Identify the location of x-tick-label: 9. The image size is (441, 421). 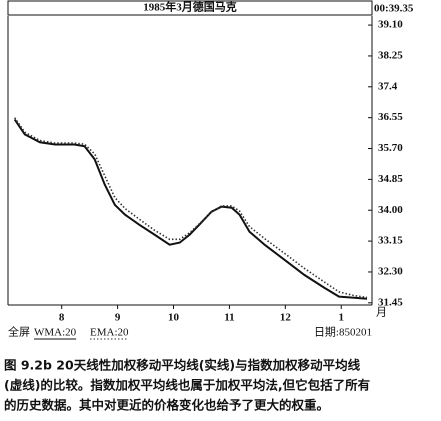
(118, 318).